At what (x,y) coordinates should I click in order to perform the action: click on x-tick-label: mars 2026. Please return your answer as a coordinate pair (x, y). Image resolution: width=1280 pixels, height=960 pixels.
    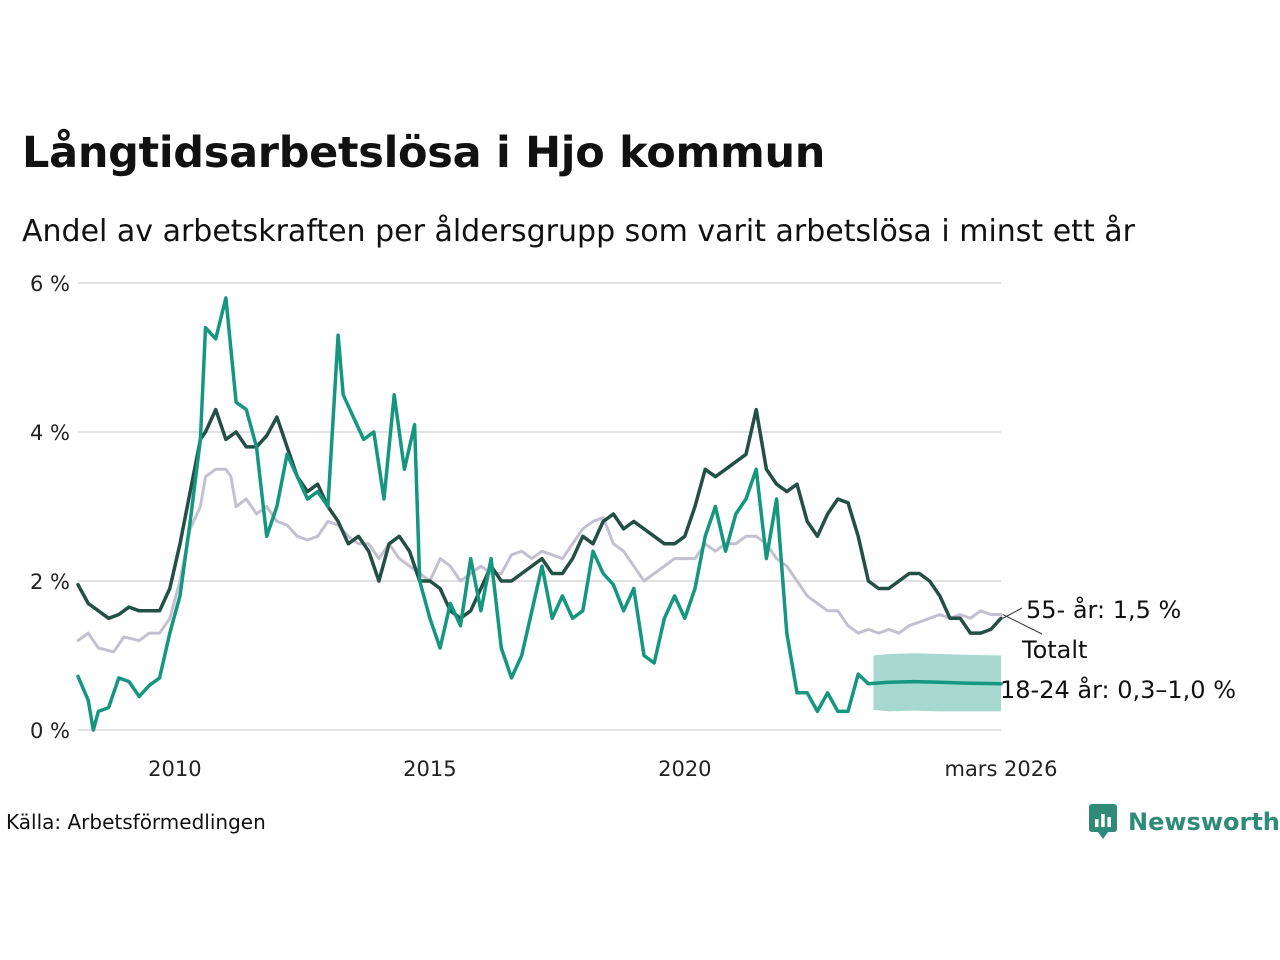
    Looking at the image, I should click on (1000, 769).